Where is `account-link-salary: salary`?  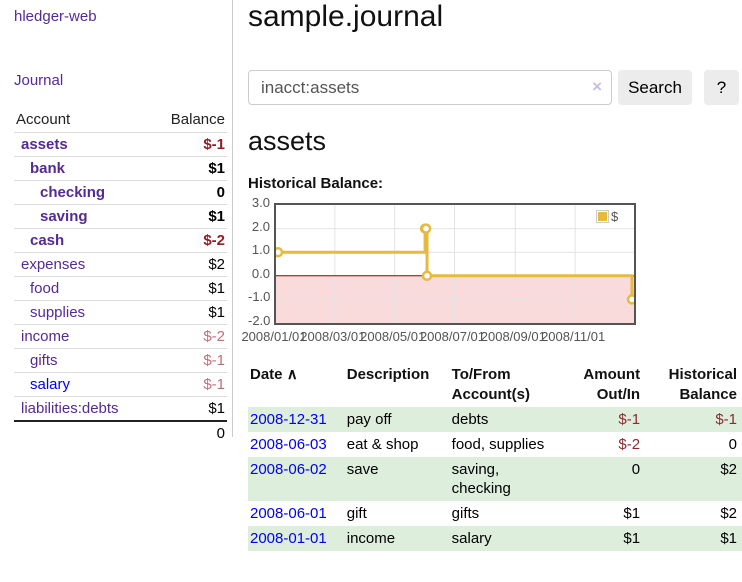
account-link-salary: salary is located at coordinates (50, 384).